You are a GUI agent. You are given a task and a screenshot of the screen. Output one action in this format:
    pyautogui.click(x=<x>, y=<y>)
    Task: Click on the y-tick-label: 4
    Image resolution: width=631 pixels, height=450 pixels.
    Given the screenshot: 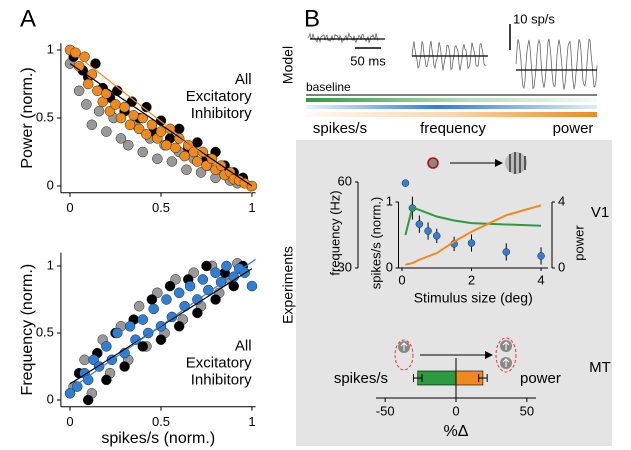 What is the action you would take?
    pyautogui.click(x=561, y=200)
    